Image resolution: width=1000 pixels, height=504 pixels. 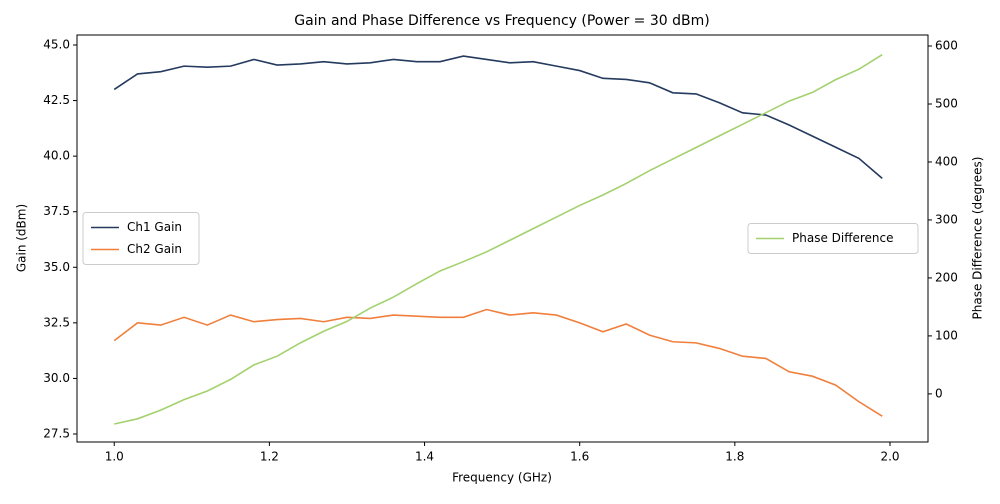 I want to click on y-tick-label: 30.0, so click(x=56, y=378).